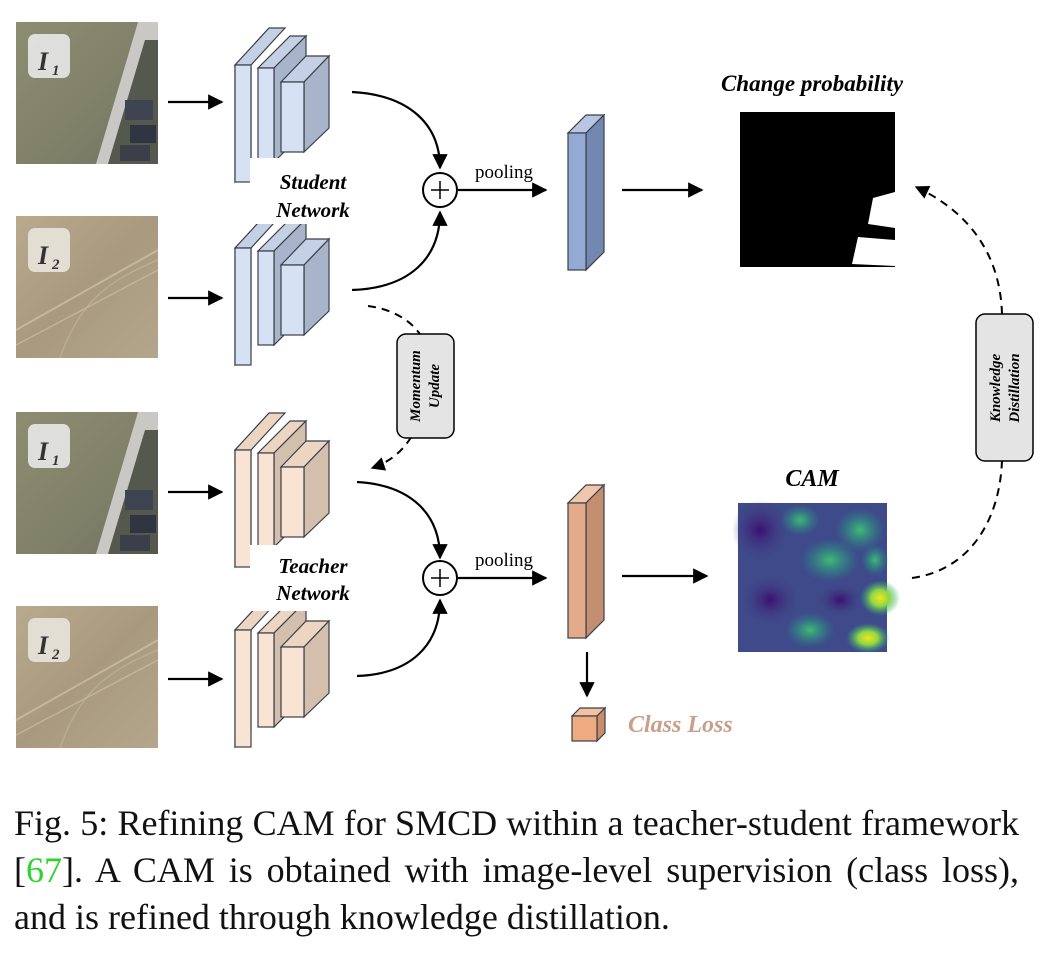 Image resolution: width=1048 pixels, height=961 pixels. I want to click on teacher-network-label: Teacher, so click(313, 566).